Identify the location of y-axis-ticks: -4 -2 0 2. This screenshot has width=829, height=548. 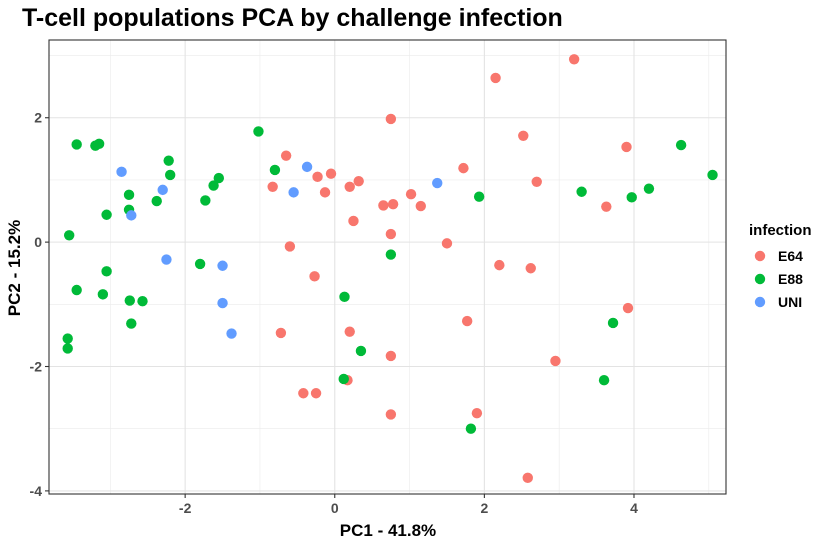
(39, 304).